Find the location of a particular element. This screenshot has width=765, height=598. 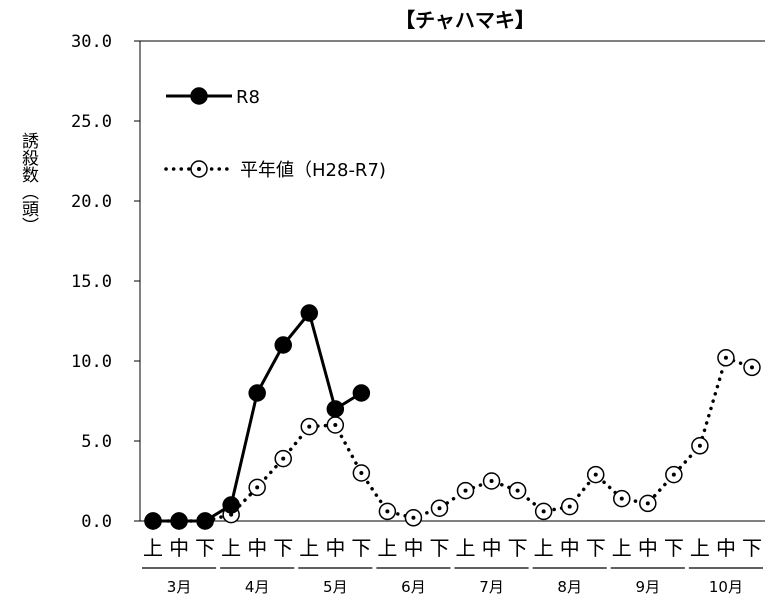

month-label: 6月 is located at coordinates (413, 587).